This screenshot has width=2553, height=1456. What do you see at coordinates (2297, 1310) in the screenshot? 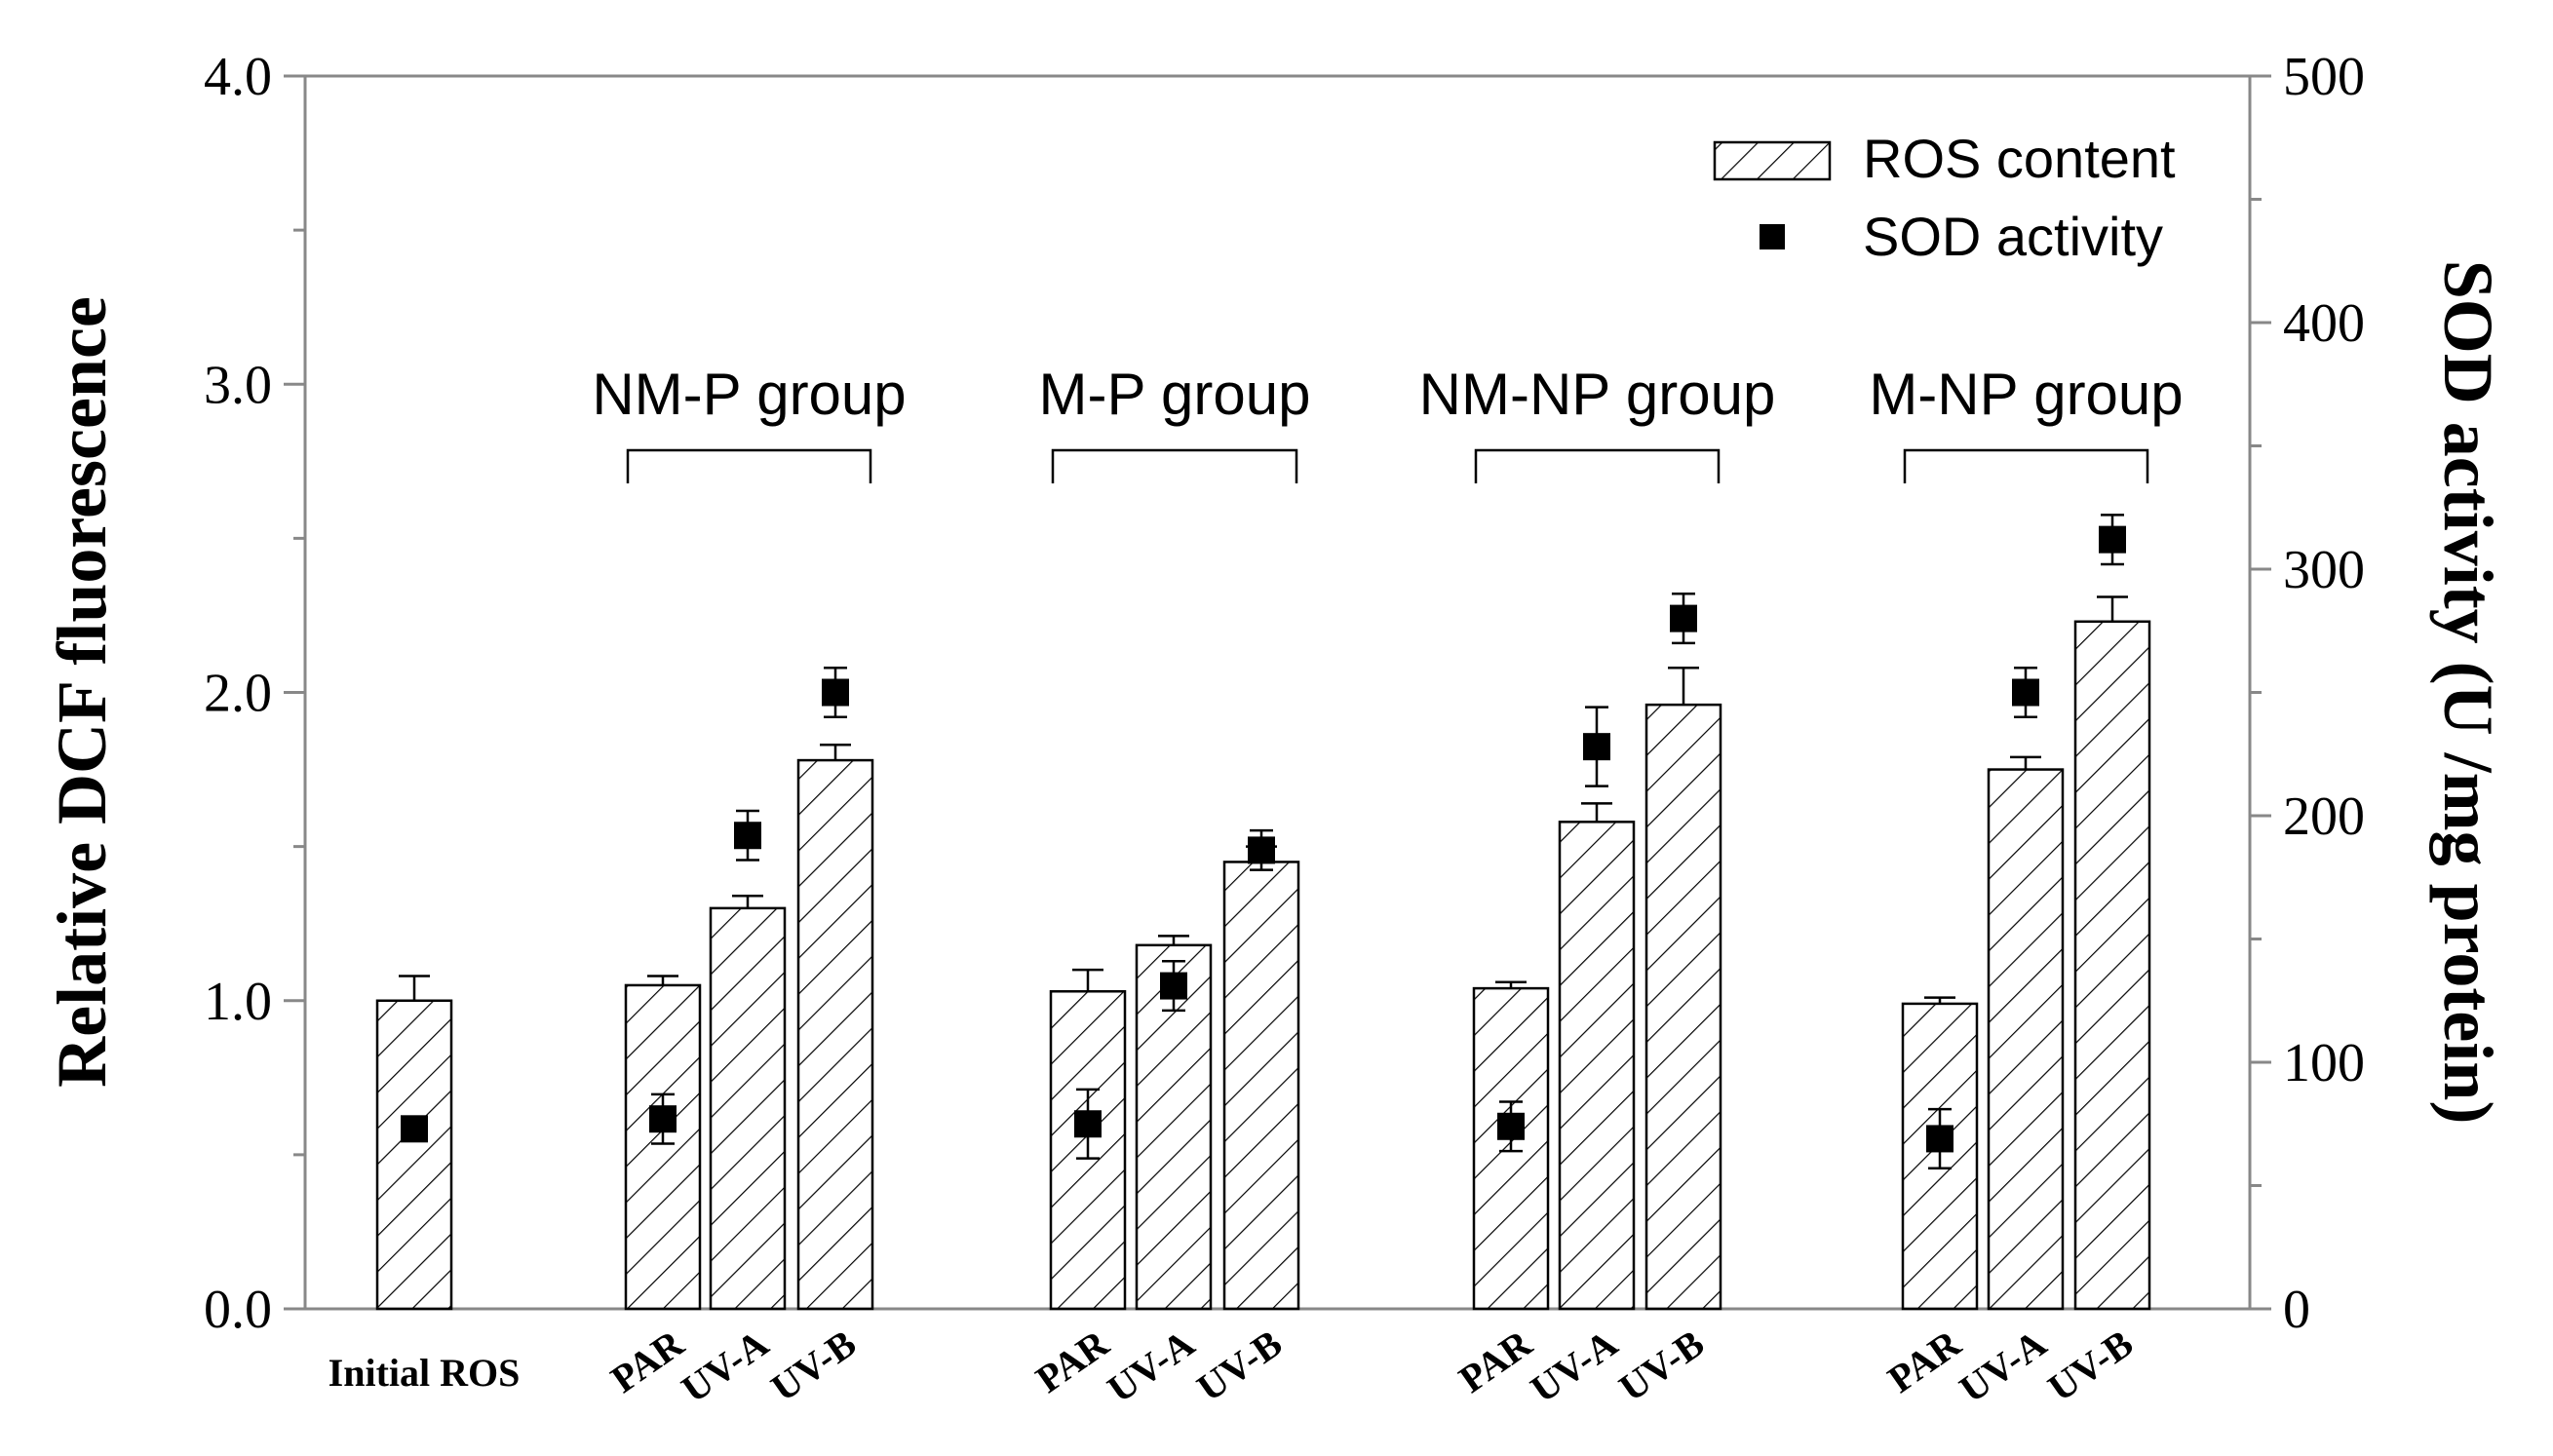
I see `right-tick-label: 0` at bounding box center [2297, 1310].